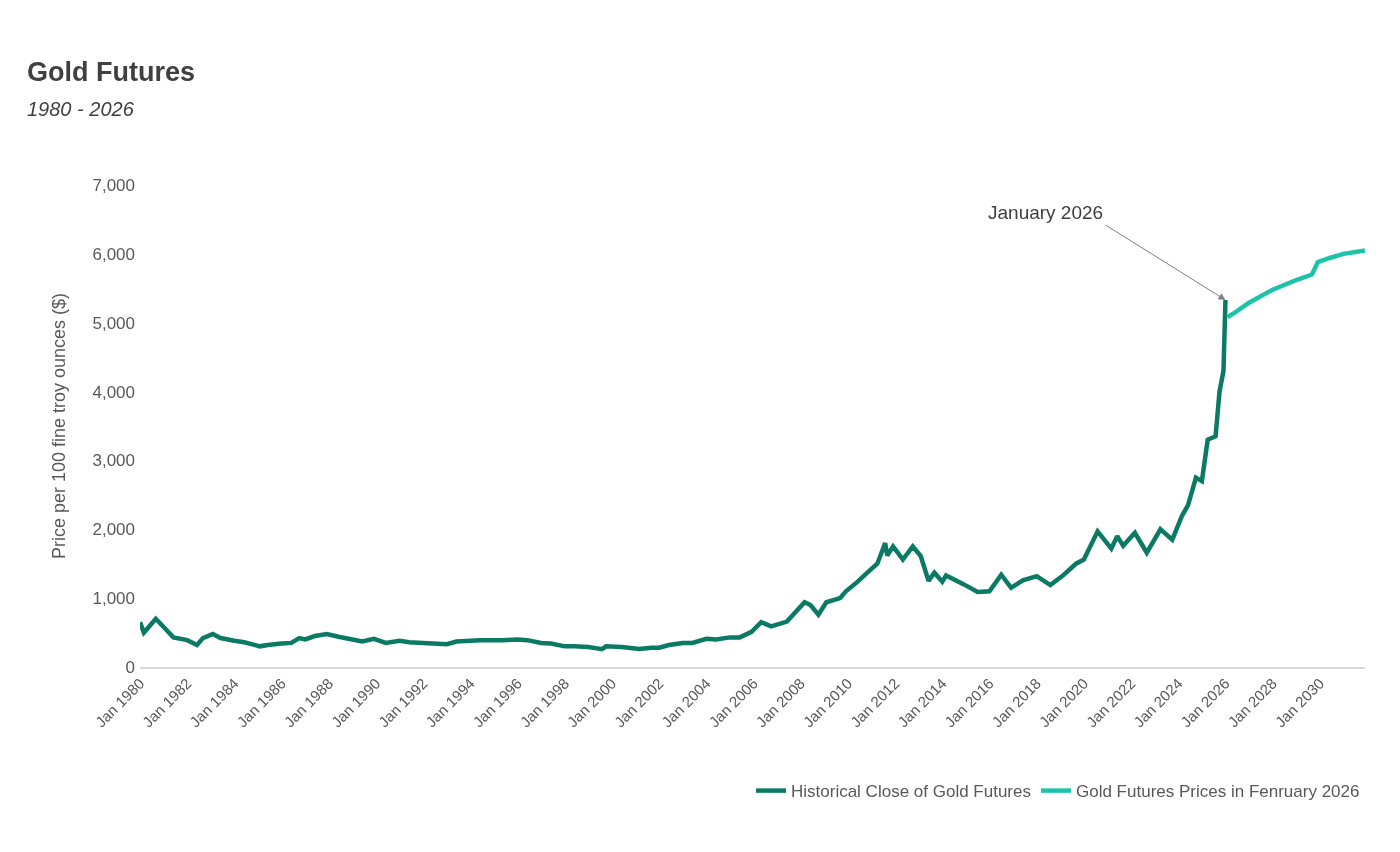 The image size is (1400, 852). I want to click on y-tick-label: 2,000, so click(113, 530).